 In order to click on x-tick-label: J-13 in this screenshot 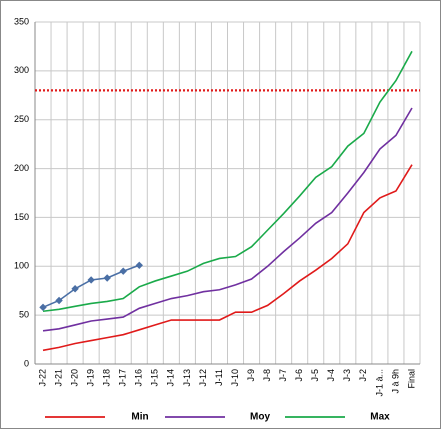, I will do `click(187, 378)`.